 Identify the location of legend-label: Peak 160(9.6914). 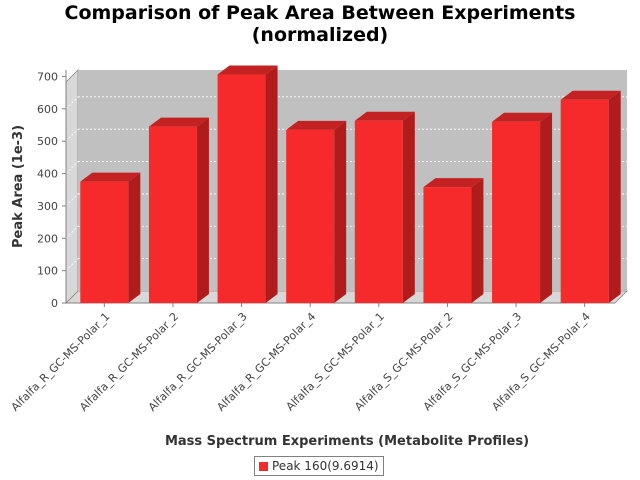
(325, 466).